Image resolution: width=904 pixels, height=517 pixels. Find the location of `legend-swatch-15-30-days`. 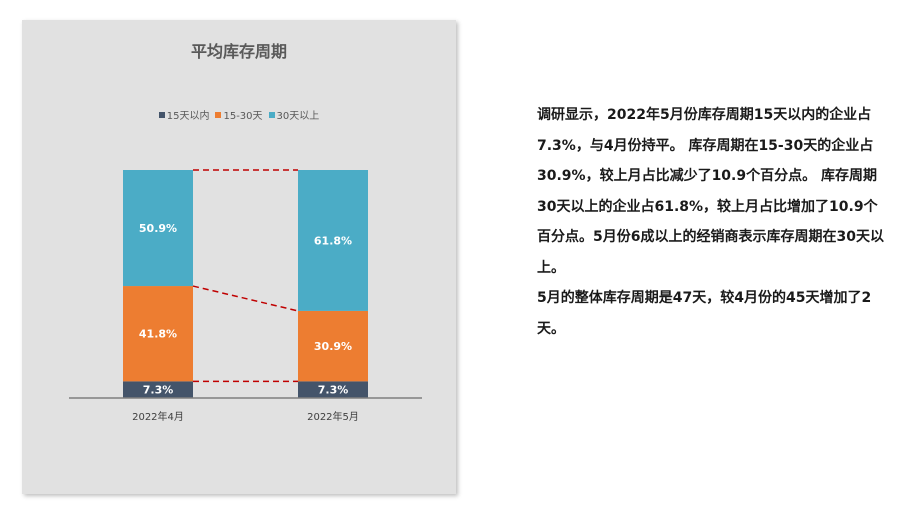

legend-swatch-15-30-days is located at coordinates (218, 114).